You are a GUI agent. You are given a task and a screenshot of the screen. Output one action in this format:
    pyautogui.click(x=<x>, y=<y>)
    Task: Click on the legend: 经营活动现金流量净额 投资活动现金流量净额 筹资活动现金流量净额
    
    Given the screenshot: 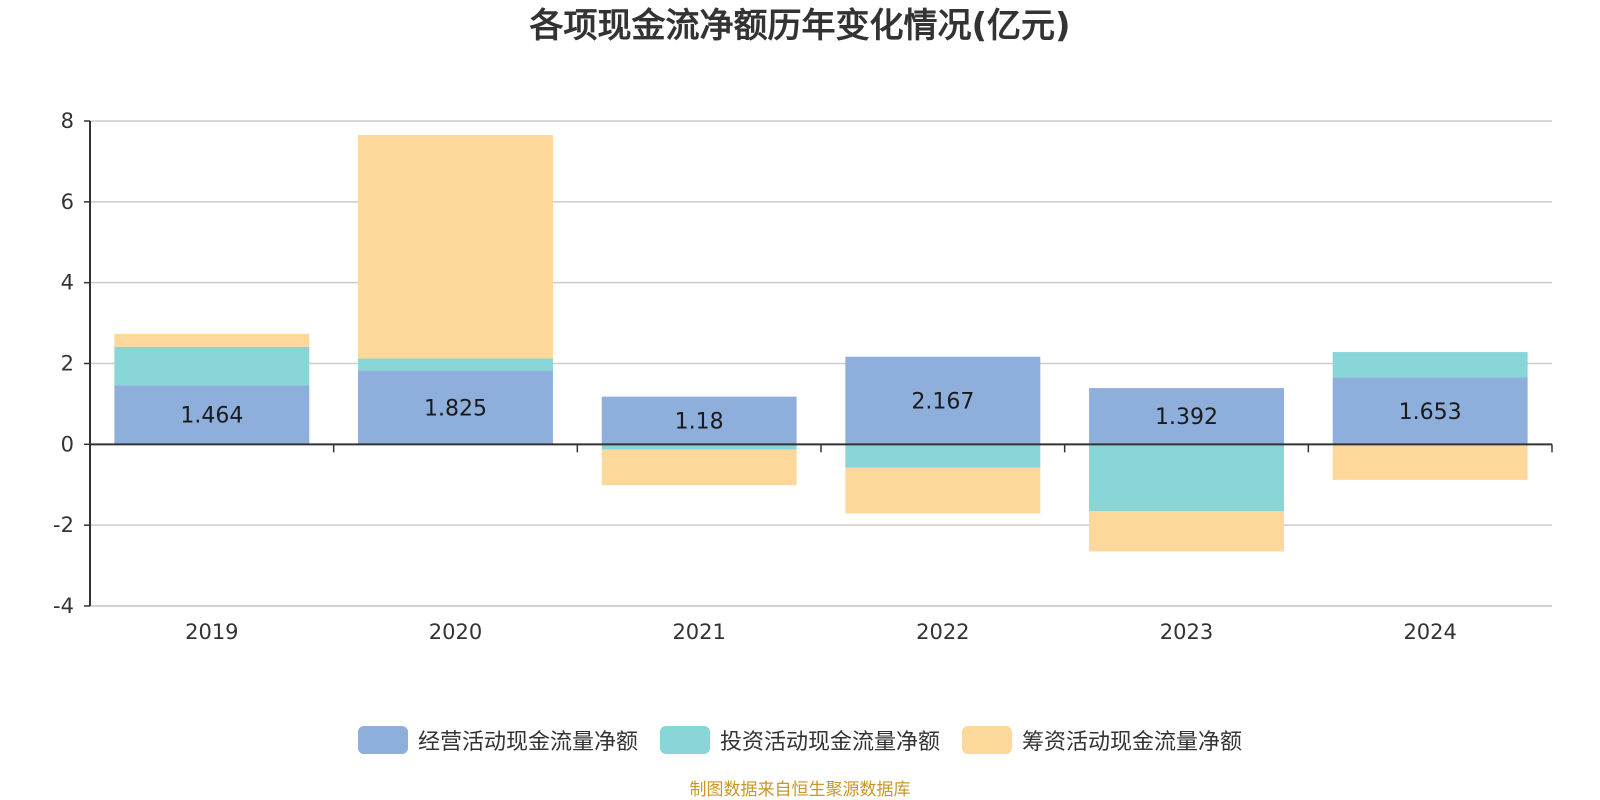 What is the action you would take?
    pyautogui.click(x=800, y=740)
    